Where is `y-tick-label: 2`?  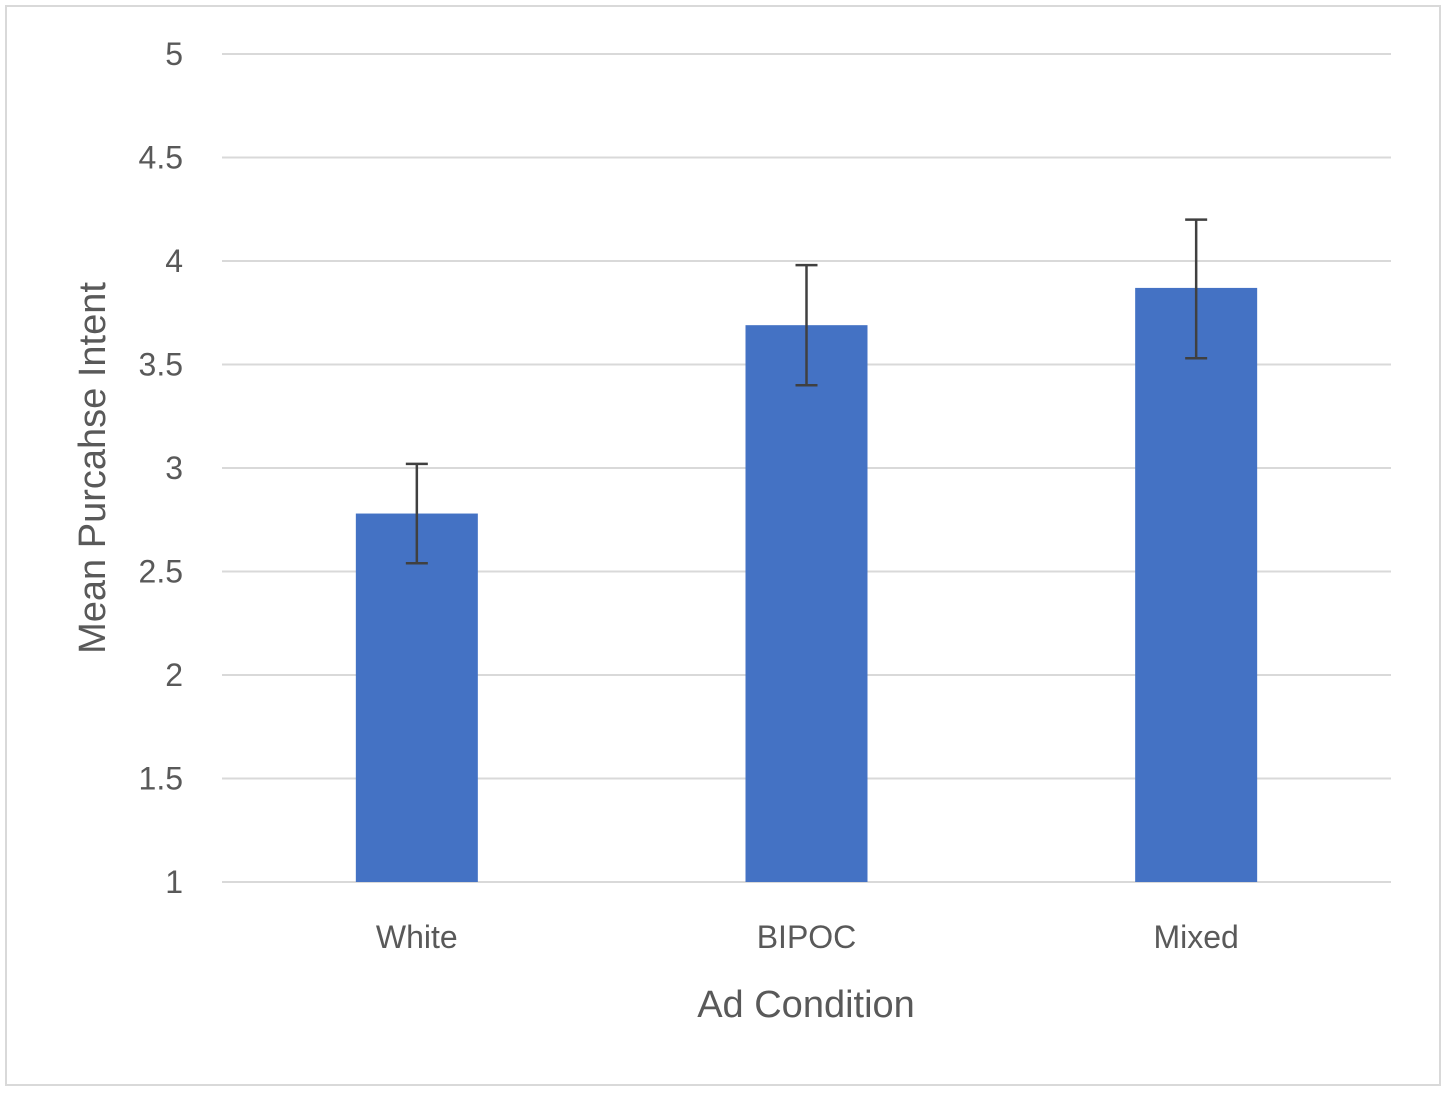
y-tick-label: 2 is located at coordinates (174, 675).